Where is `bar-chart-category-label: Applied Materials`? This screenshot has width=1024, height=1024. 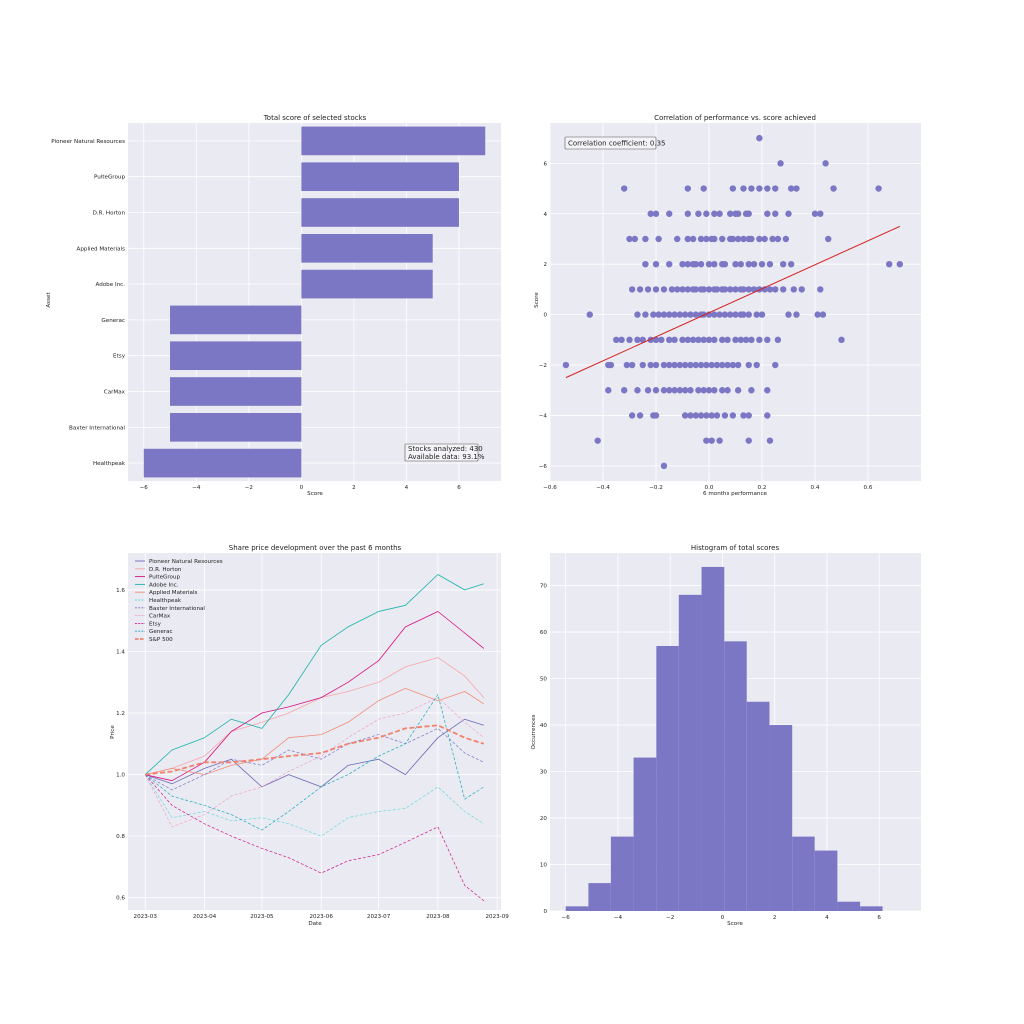 bar-chart-category-label: Applied Materials is located at coordinates (101, 249).